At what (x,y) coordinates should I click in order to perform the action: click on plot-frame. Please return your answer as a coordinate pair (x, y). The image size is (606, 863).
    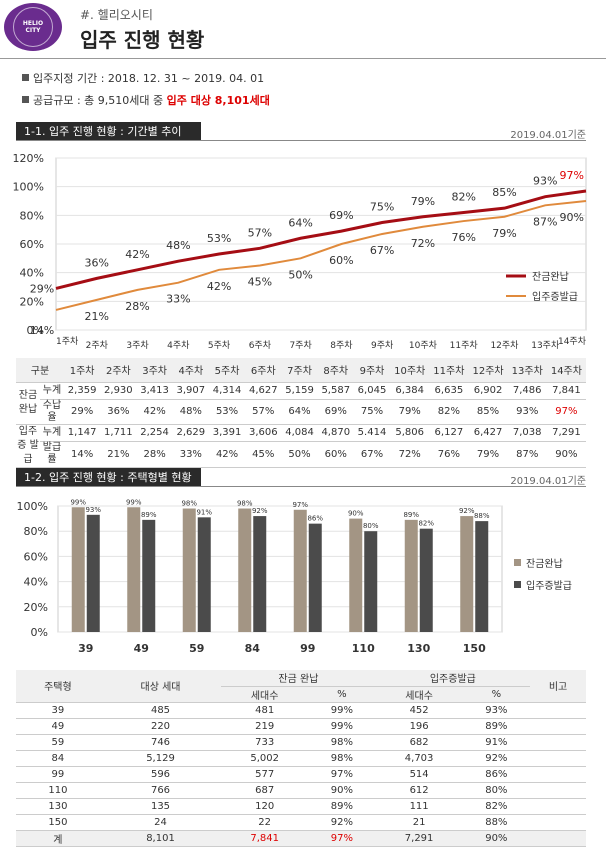
    Looking at the image, I should click on (280, 569).